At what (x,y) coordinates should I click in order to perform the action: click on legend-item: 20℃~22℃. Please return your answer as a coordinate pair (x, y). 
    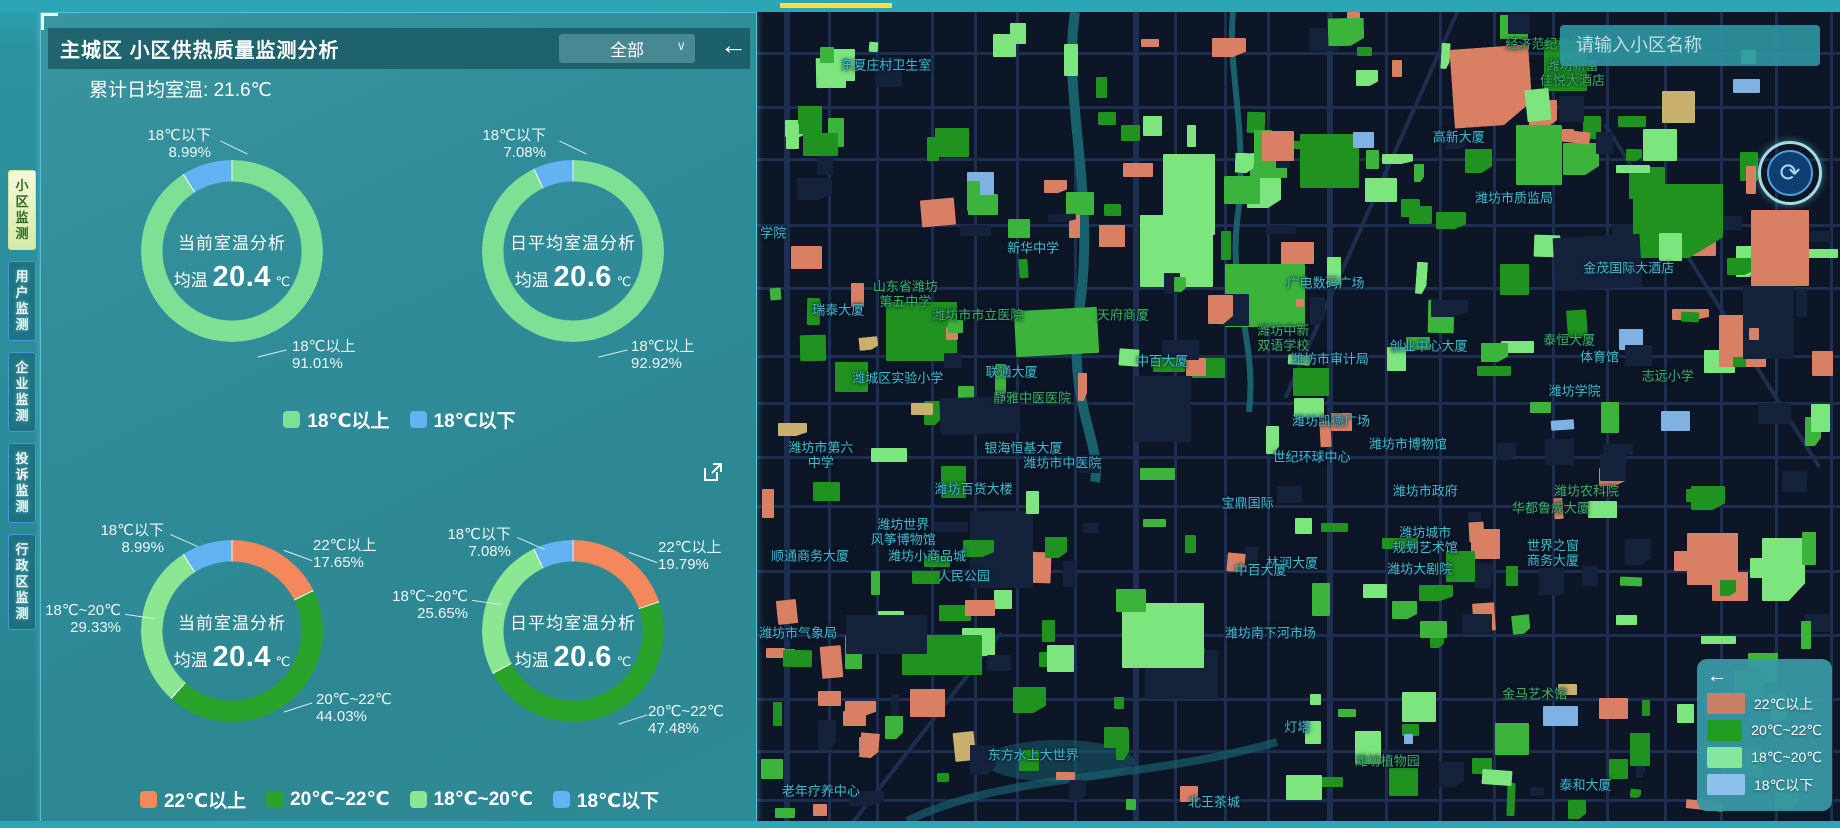
    Looking at the image, I should click on (328, 799).